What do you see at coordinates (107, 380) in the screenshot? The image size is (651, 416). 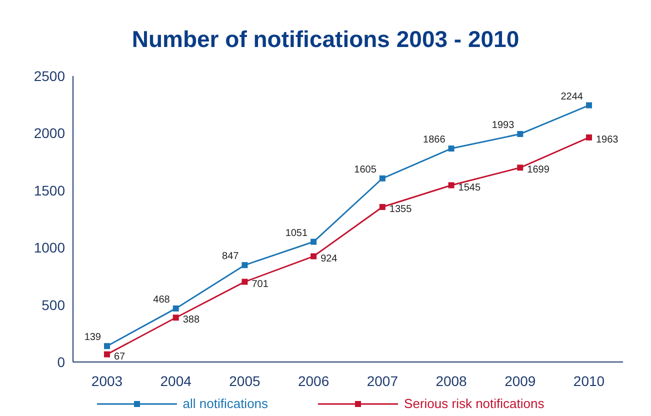 I see `x-tick-label: 2003` at bounding box center [107, 380].